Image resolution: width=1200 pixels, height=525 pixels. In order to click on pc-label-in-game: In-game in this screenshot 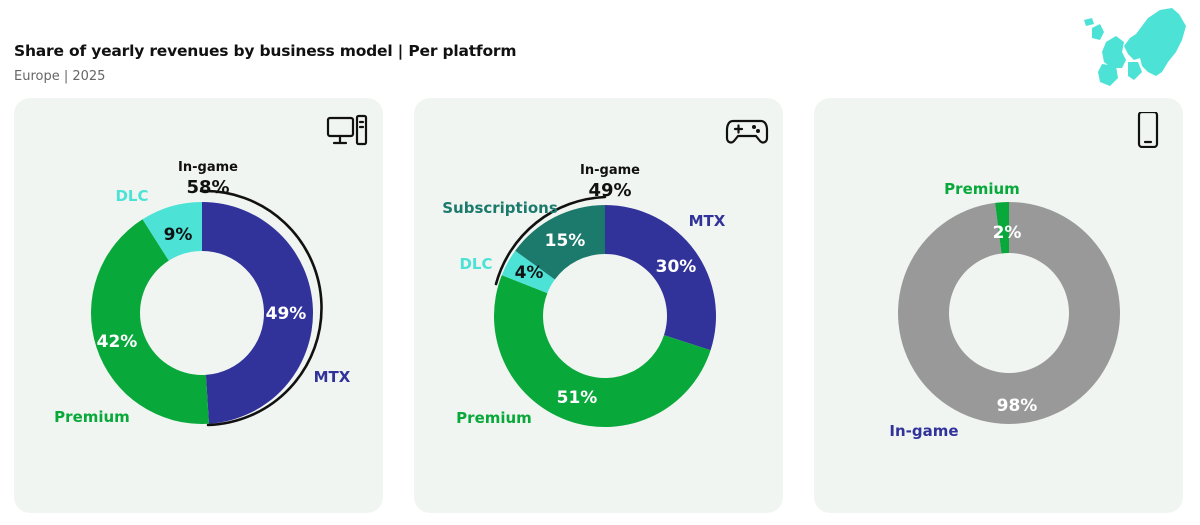, I will do `click(208, 167)`.